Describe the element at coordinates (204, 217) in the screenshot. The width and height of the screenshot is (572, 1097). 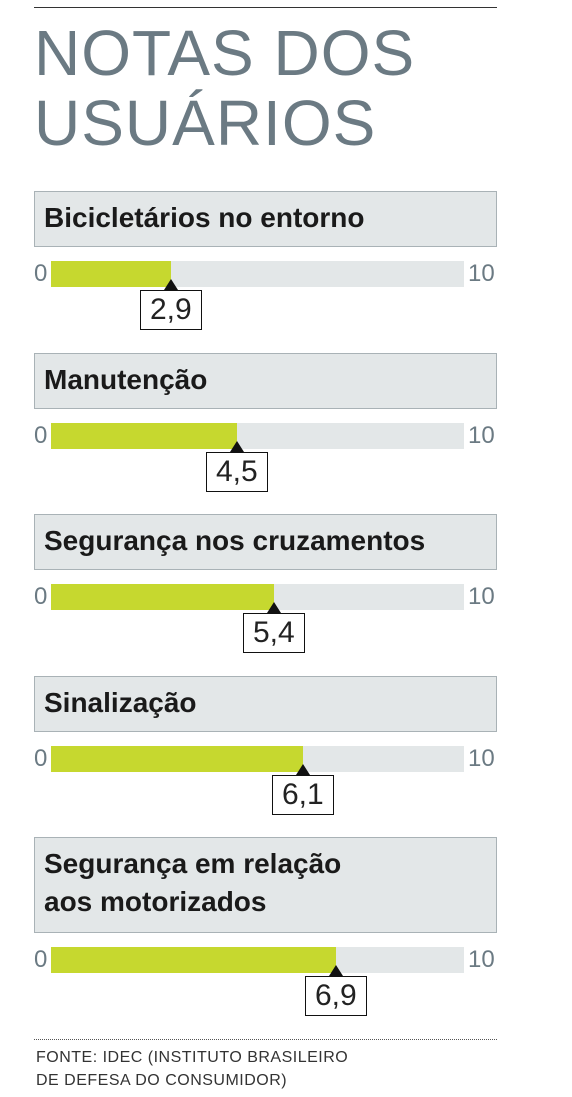
I see `category-label: Bicicletários no entorno` at that location.